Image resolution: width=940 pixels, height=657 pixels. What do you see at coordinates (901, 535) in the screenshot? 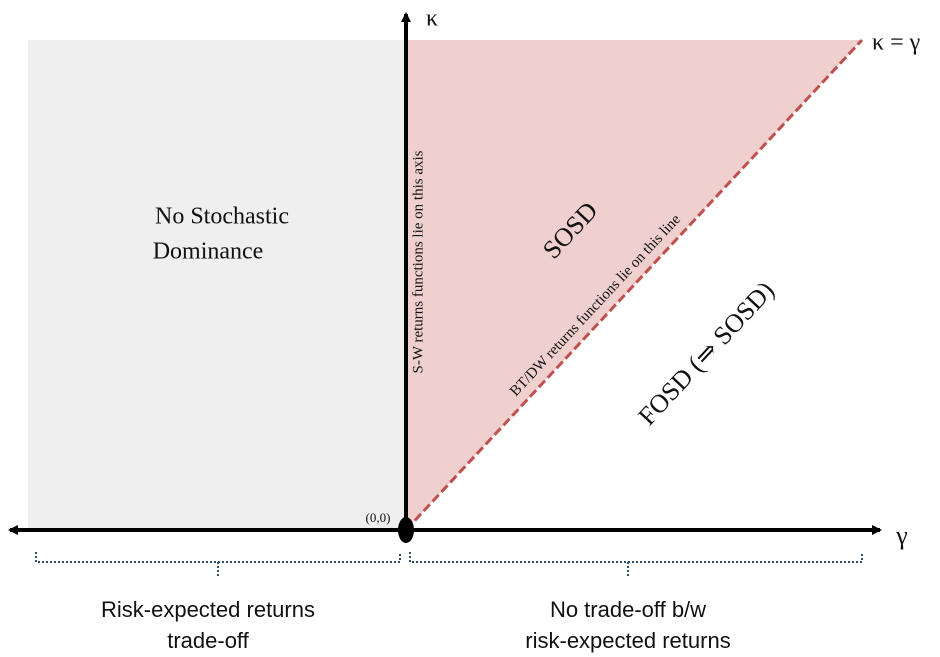
I see `x-axis-label: γ` at bounding box center [901, 535].